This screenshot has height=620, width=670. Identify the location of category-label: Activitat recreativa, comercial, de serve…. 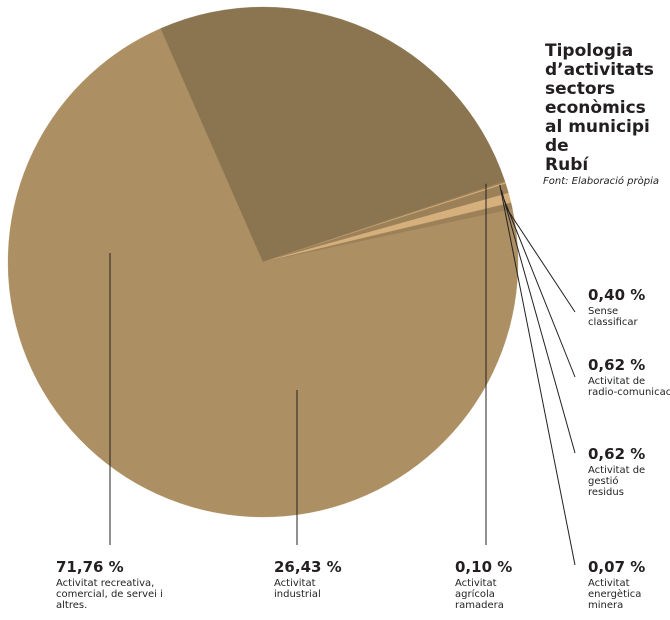
(109, 594).